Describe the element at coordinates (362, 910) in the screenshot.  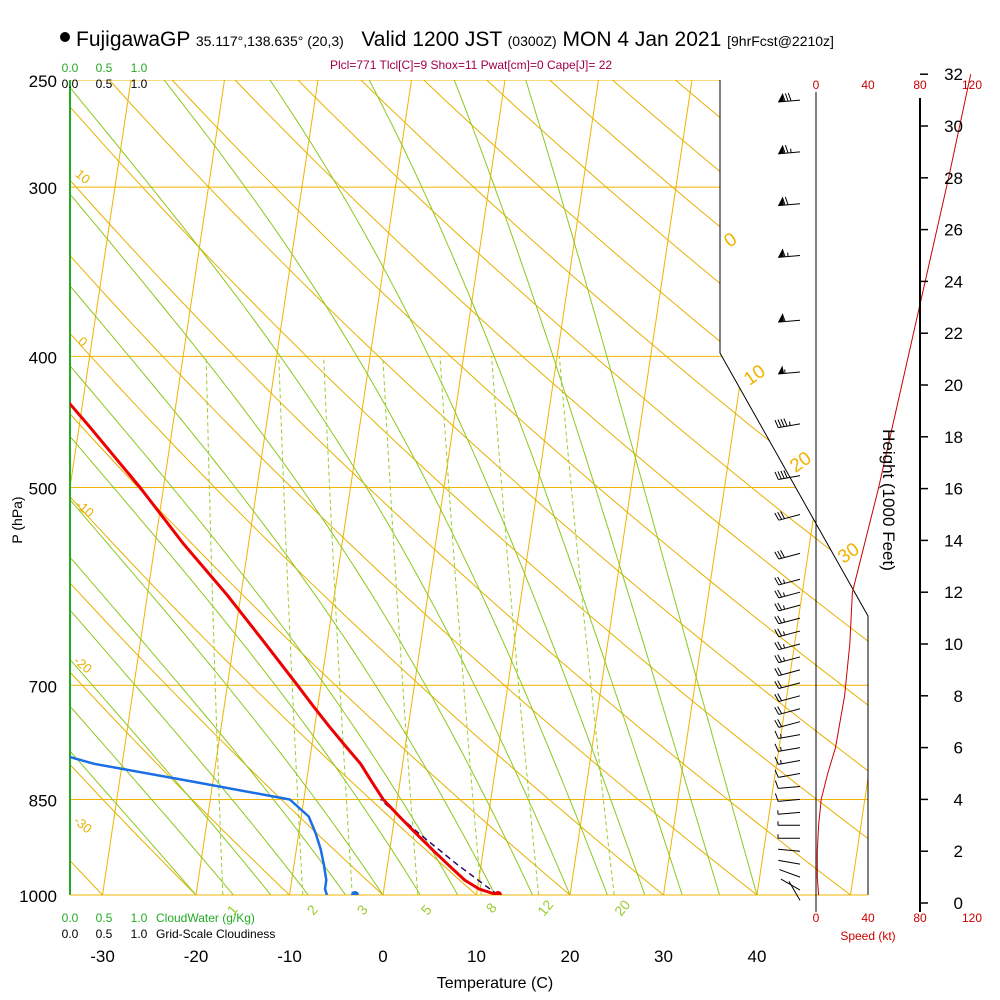
I see `mixing-ratio-label: 3` at that location.